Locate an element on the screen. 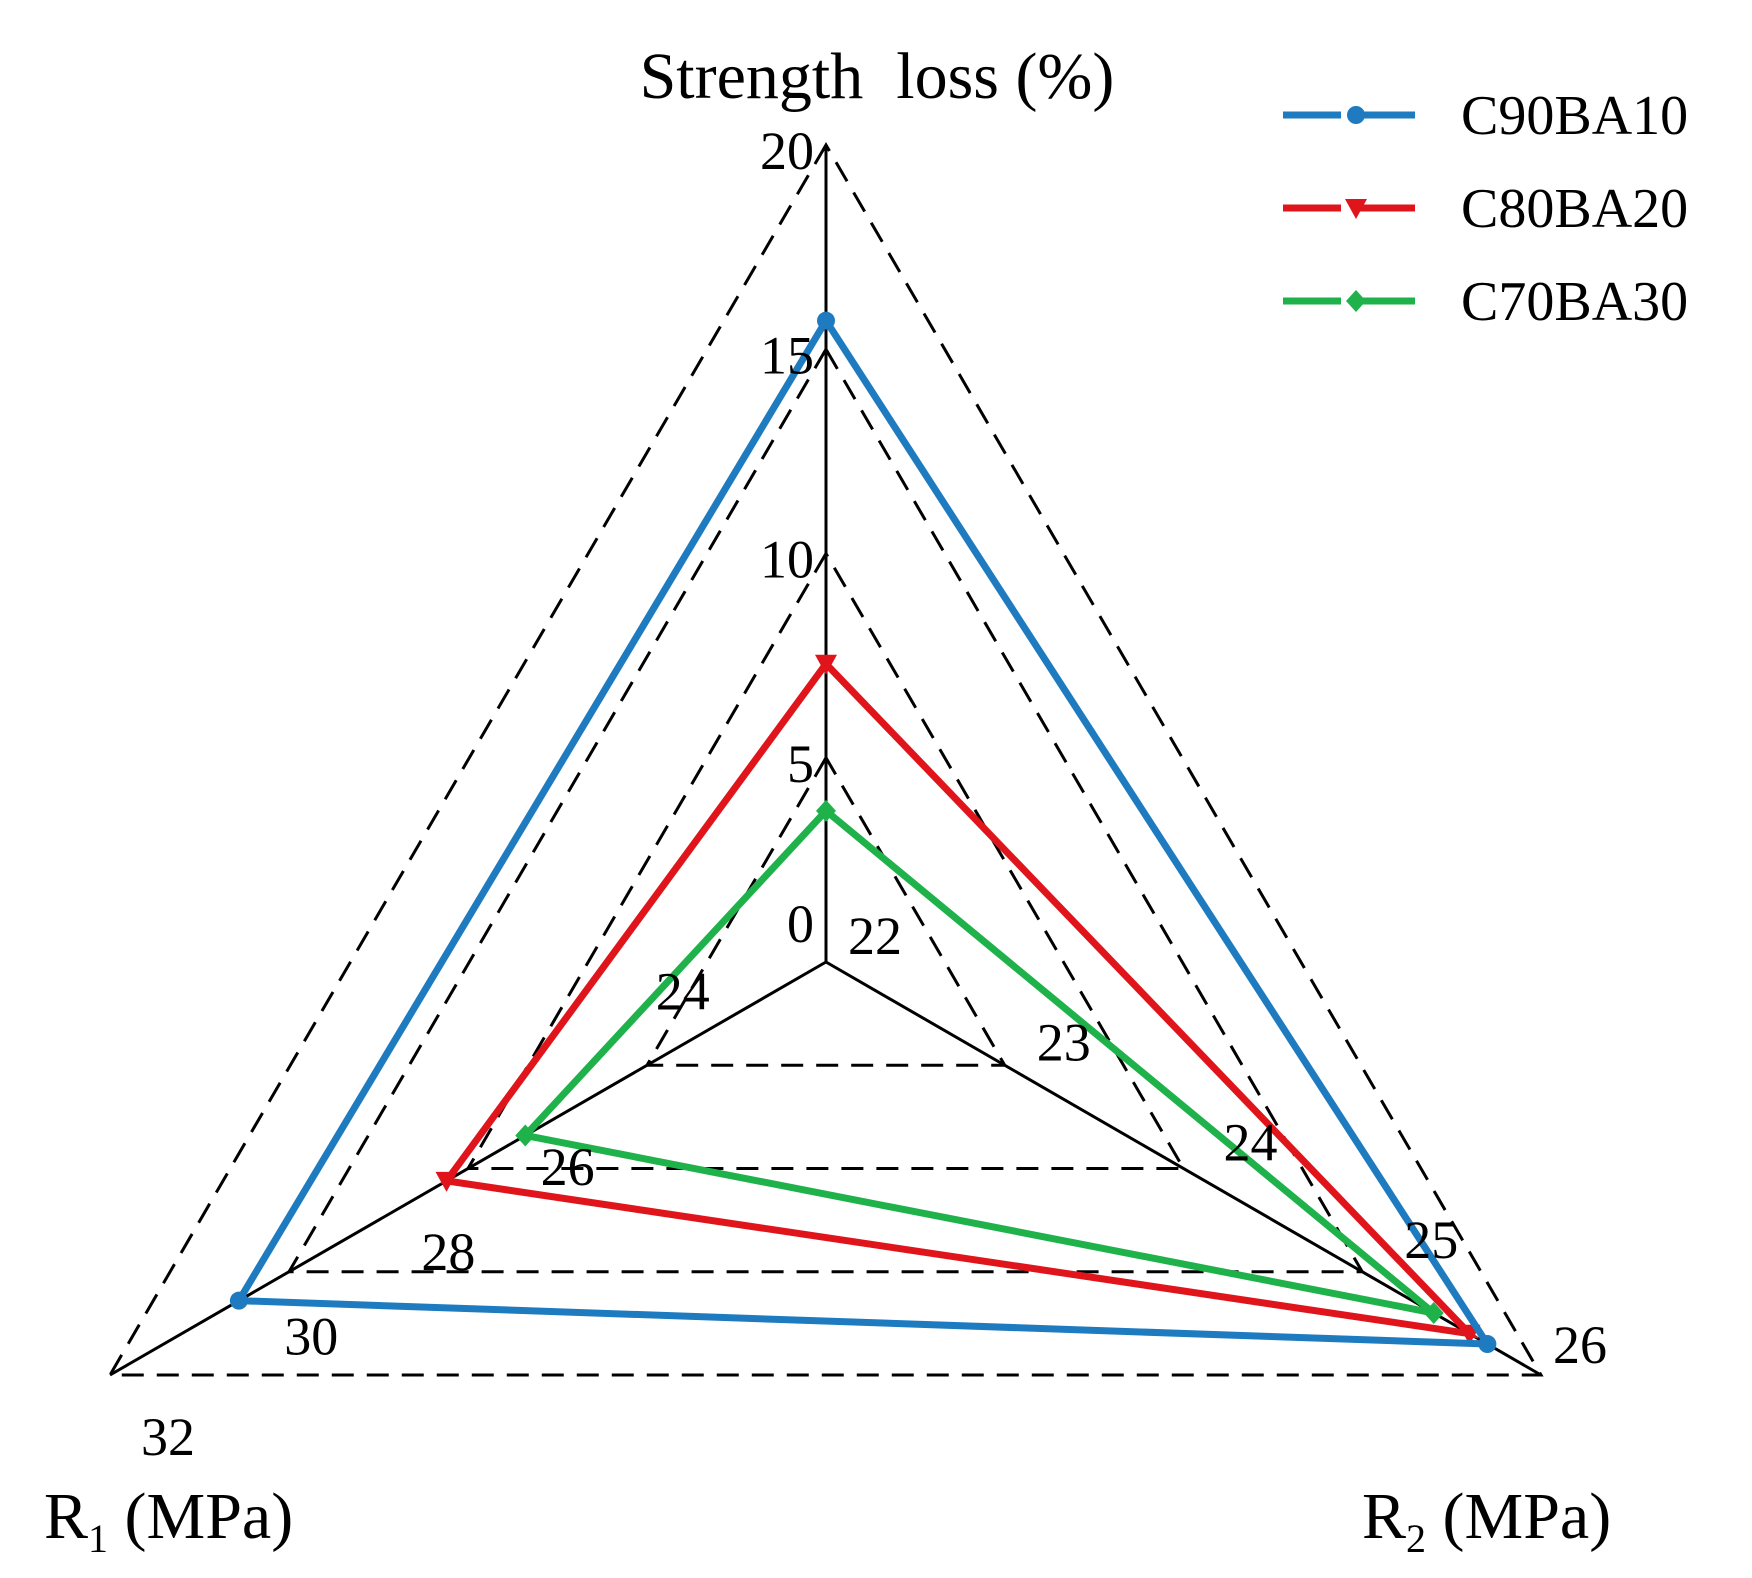 Image resolution: width=1752 pixels, height=1578 pixels. data-point-C70BA30-strength_loss is located at coordinates (826, 810).